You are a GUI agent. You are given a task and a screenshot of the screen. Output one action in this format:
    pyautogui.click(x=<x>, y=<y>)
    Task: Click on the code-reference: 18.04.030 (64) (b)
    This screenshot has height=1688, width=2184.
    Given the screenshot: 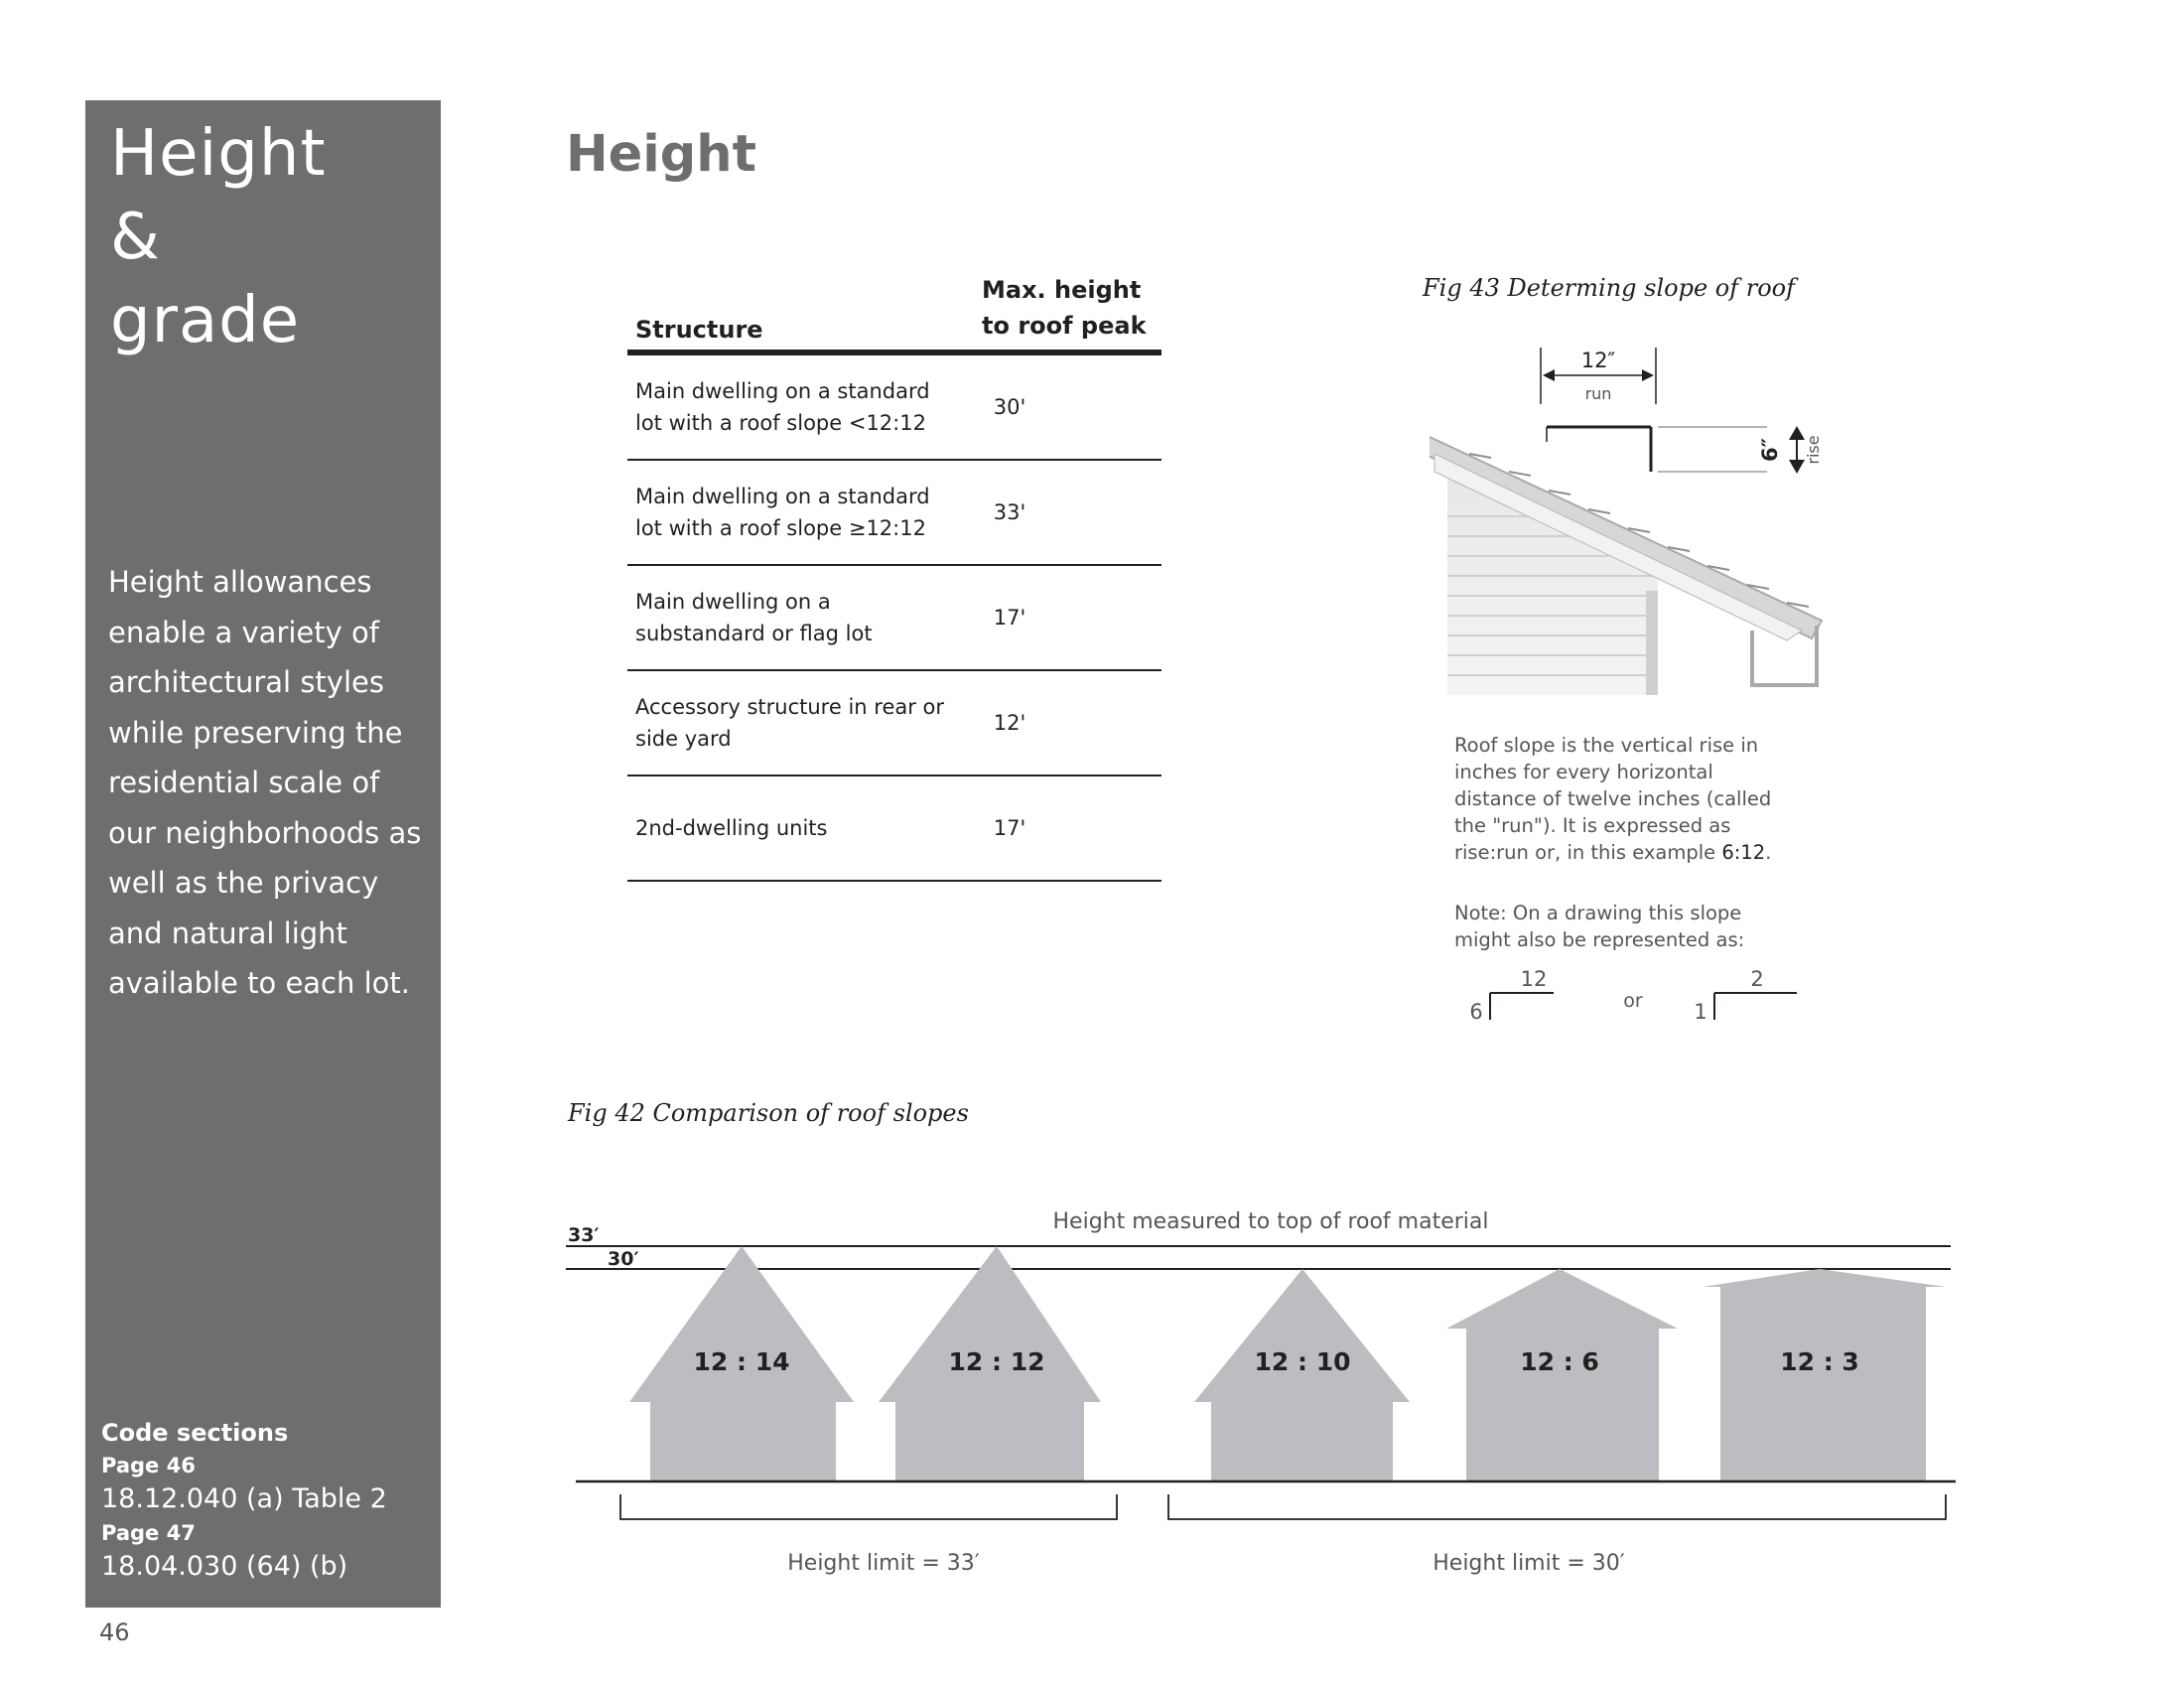 What is the action you would take?
    pyautogui.click(x=224, y=1566)
    